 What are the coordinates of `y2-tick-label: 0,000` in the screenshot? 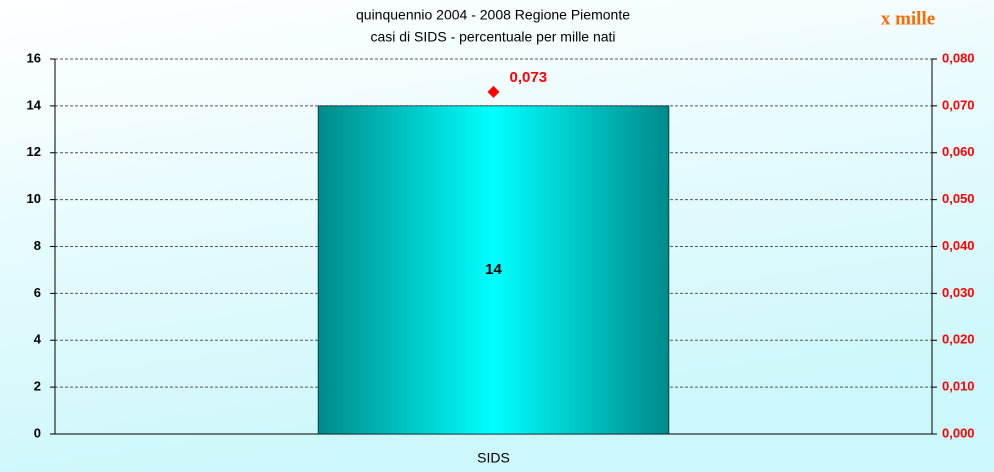 It's located at (958, 432).